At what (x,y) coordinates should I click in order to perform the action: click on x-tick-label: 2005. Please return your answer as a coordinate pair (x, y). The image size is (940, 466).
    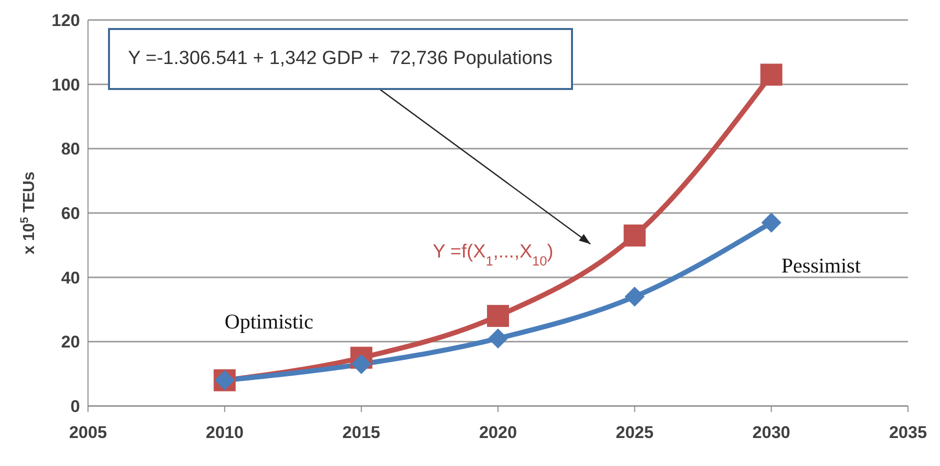
    Looking at the image, I should click on (88, 432).